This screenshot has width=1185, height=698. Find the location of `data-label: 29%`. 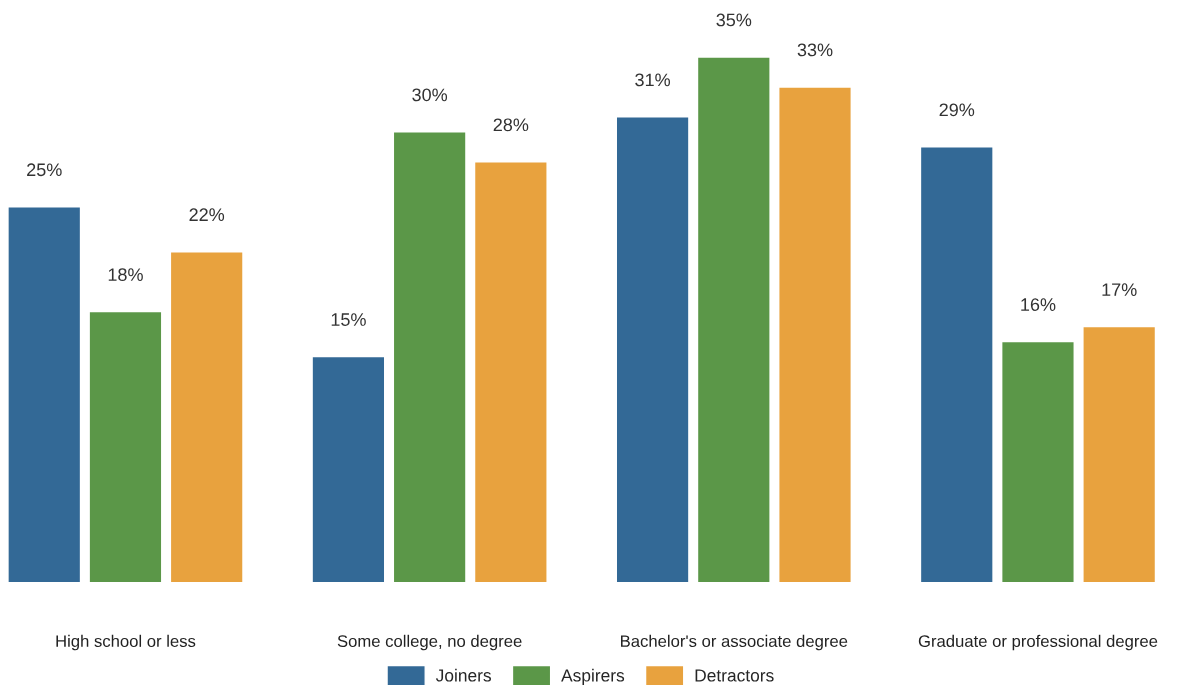

data-label: 29% is located at coordinates (957, 110).